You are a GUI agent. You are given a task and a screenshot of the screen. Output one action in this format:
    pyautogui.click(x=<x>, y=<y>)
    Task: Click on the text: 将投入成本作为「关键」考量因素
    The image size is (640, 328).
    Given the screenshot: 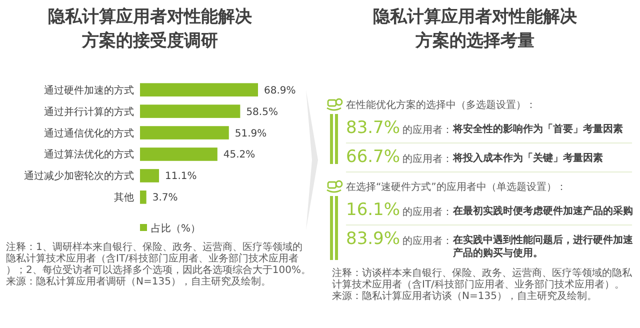 What is the action you would take?
    pyautogui.click(x=527, y=158)
    